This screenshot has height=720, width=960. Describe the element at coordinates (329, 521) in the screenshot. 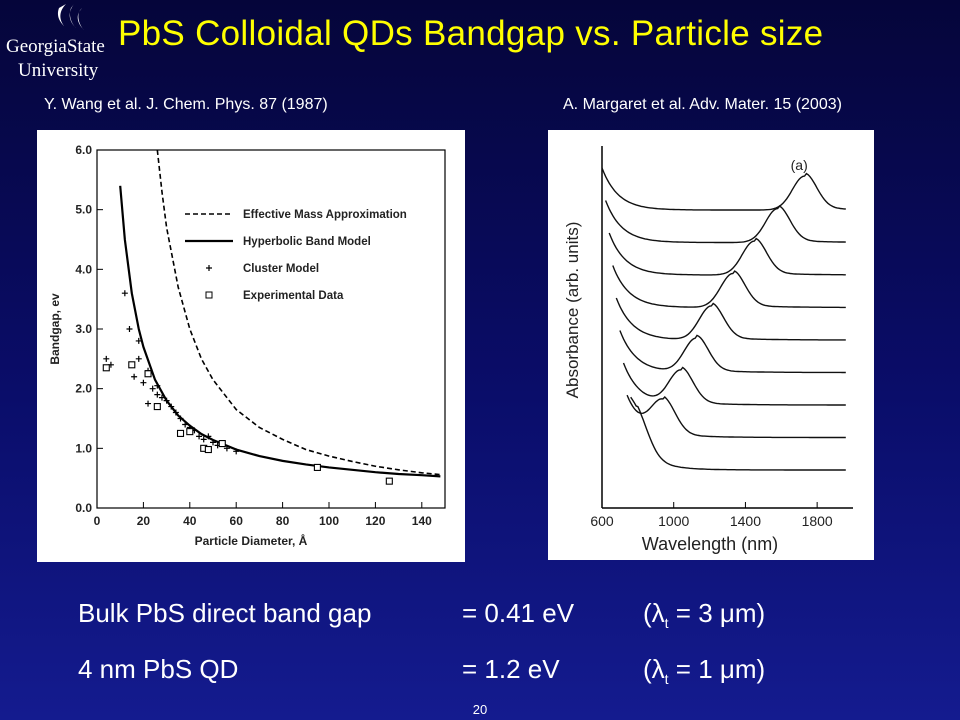

I see `x-tick-label: 100` at that location.